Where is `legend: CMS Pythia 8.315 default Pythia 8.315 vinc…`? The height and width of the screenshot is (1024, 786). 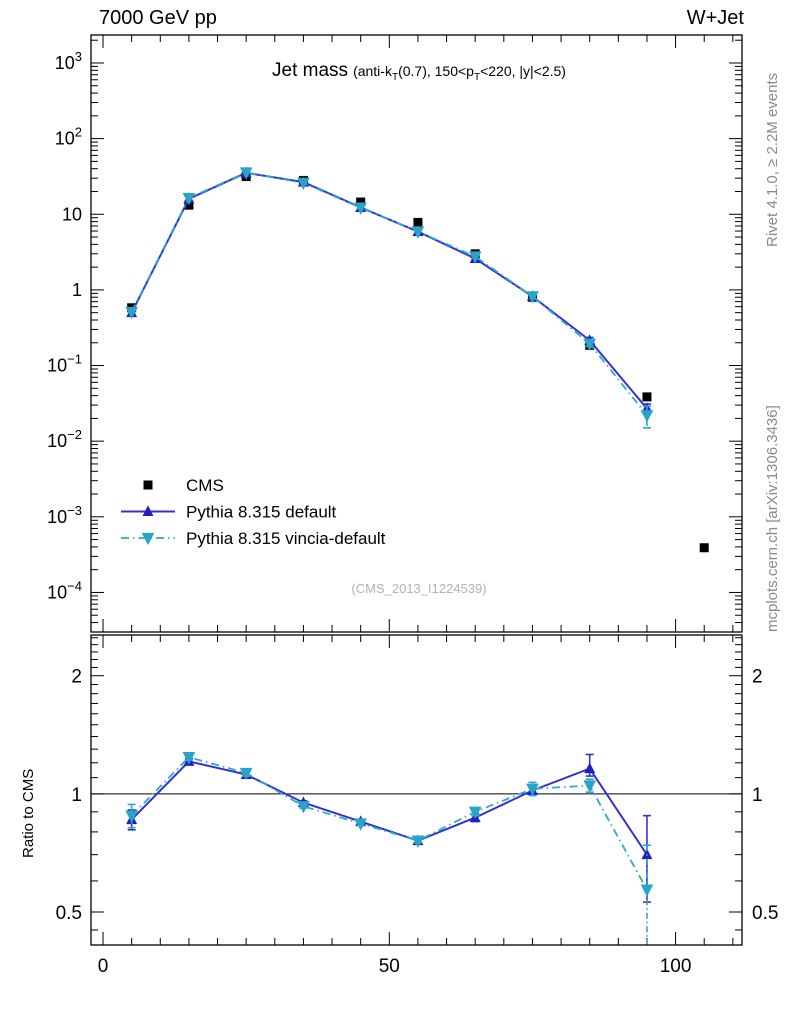
legend: CMS Pythia 8.315 default Pythia 8.315 vinc… is located at coordinates (253, 512).